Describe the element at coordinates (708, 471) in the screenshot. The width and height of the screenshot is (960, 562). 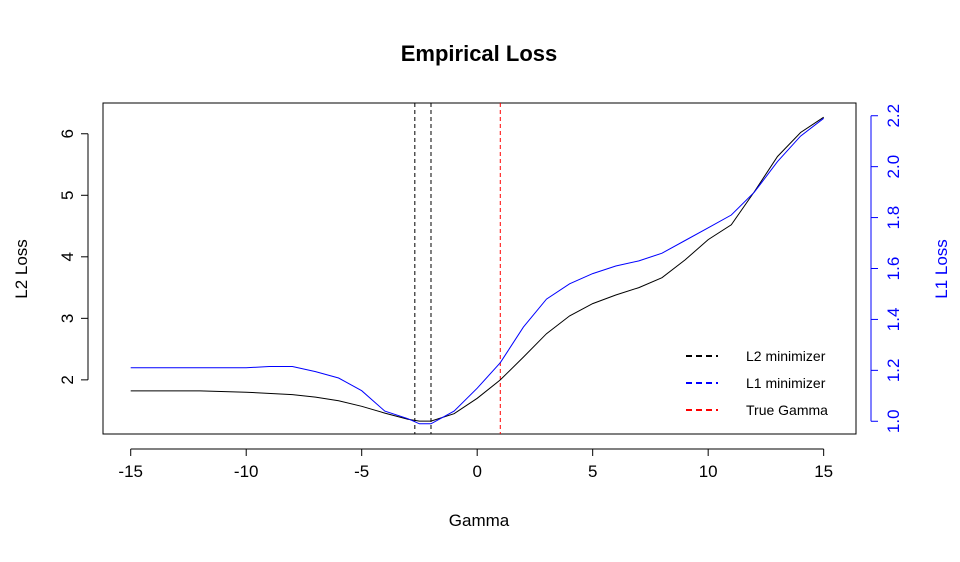
I see `x-tick-label: 10` at that location.